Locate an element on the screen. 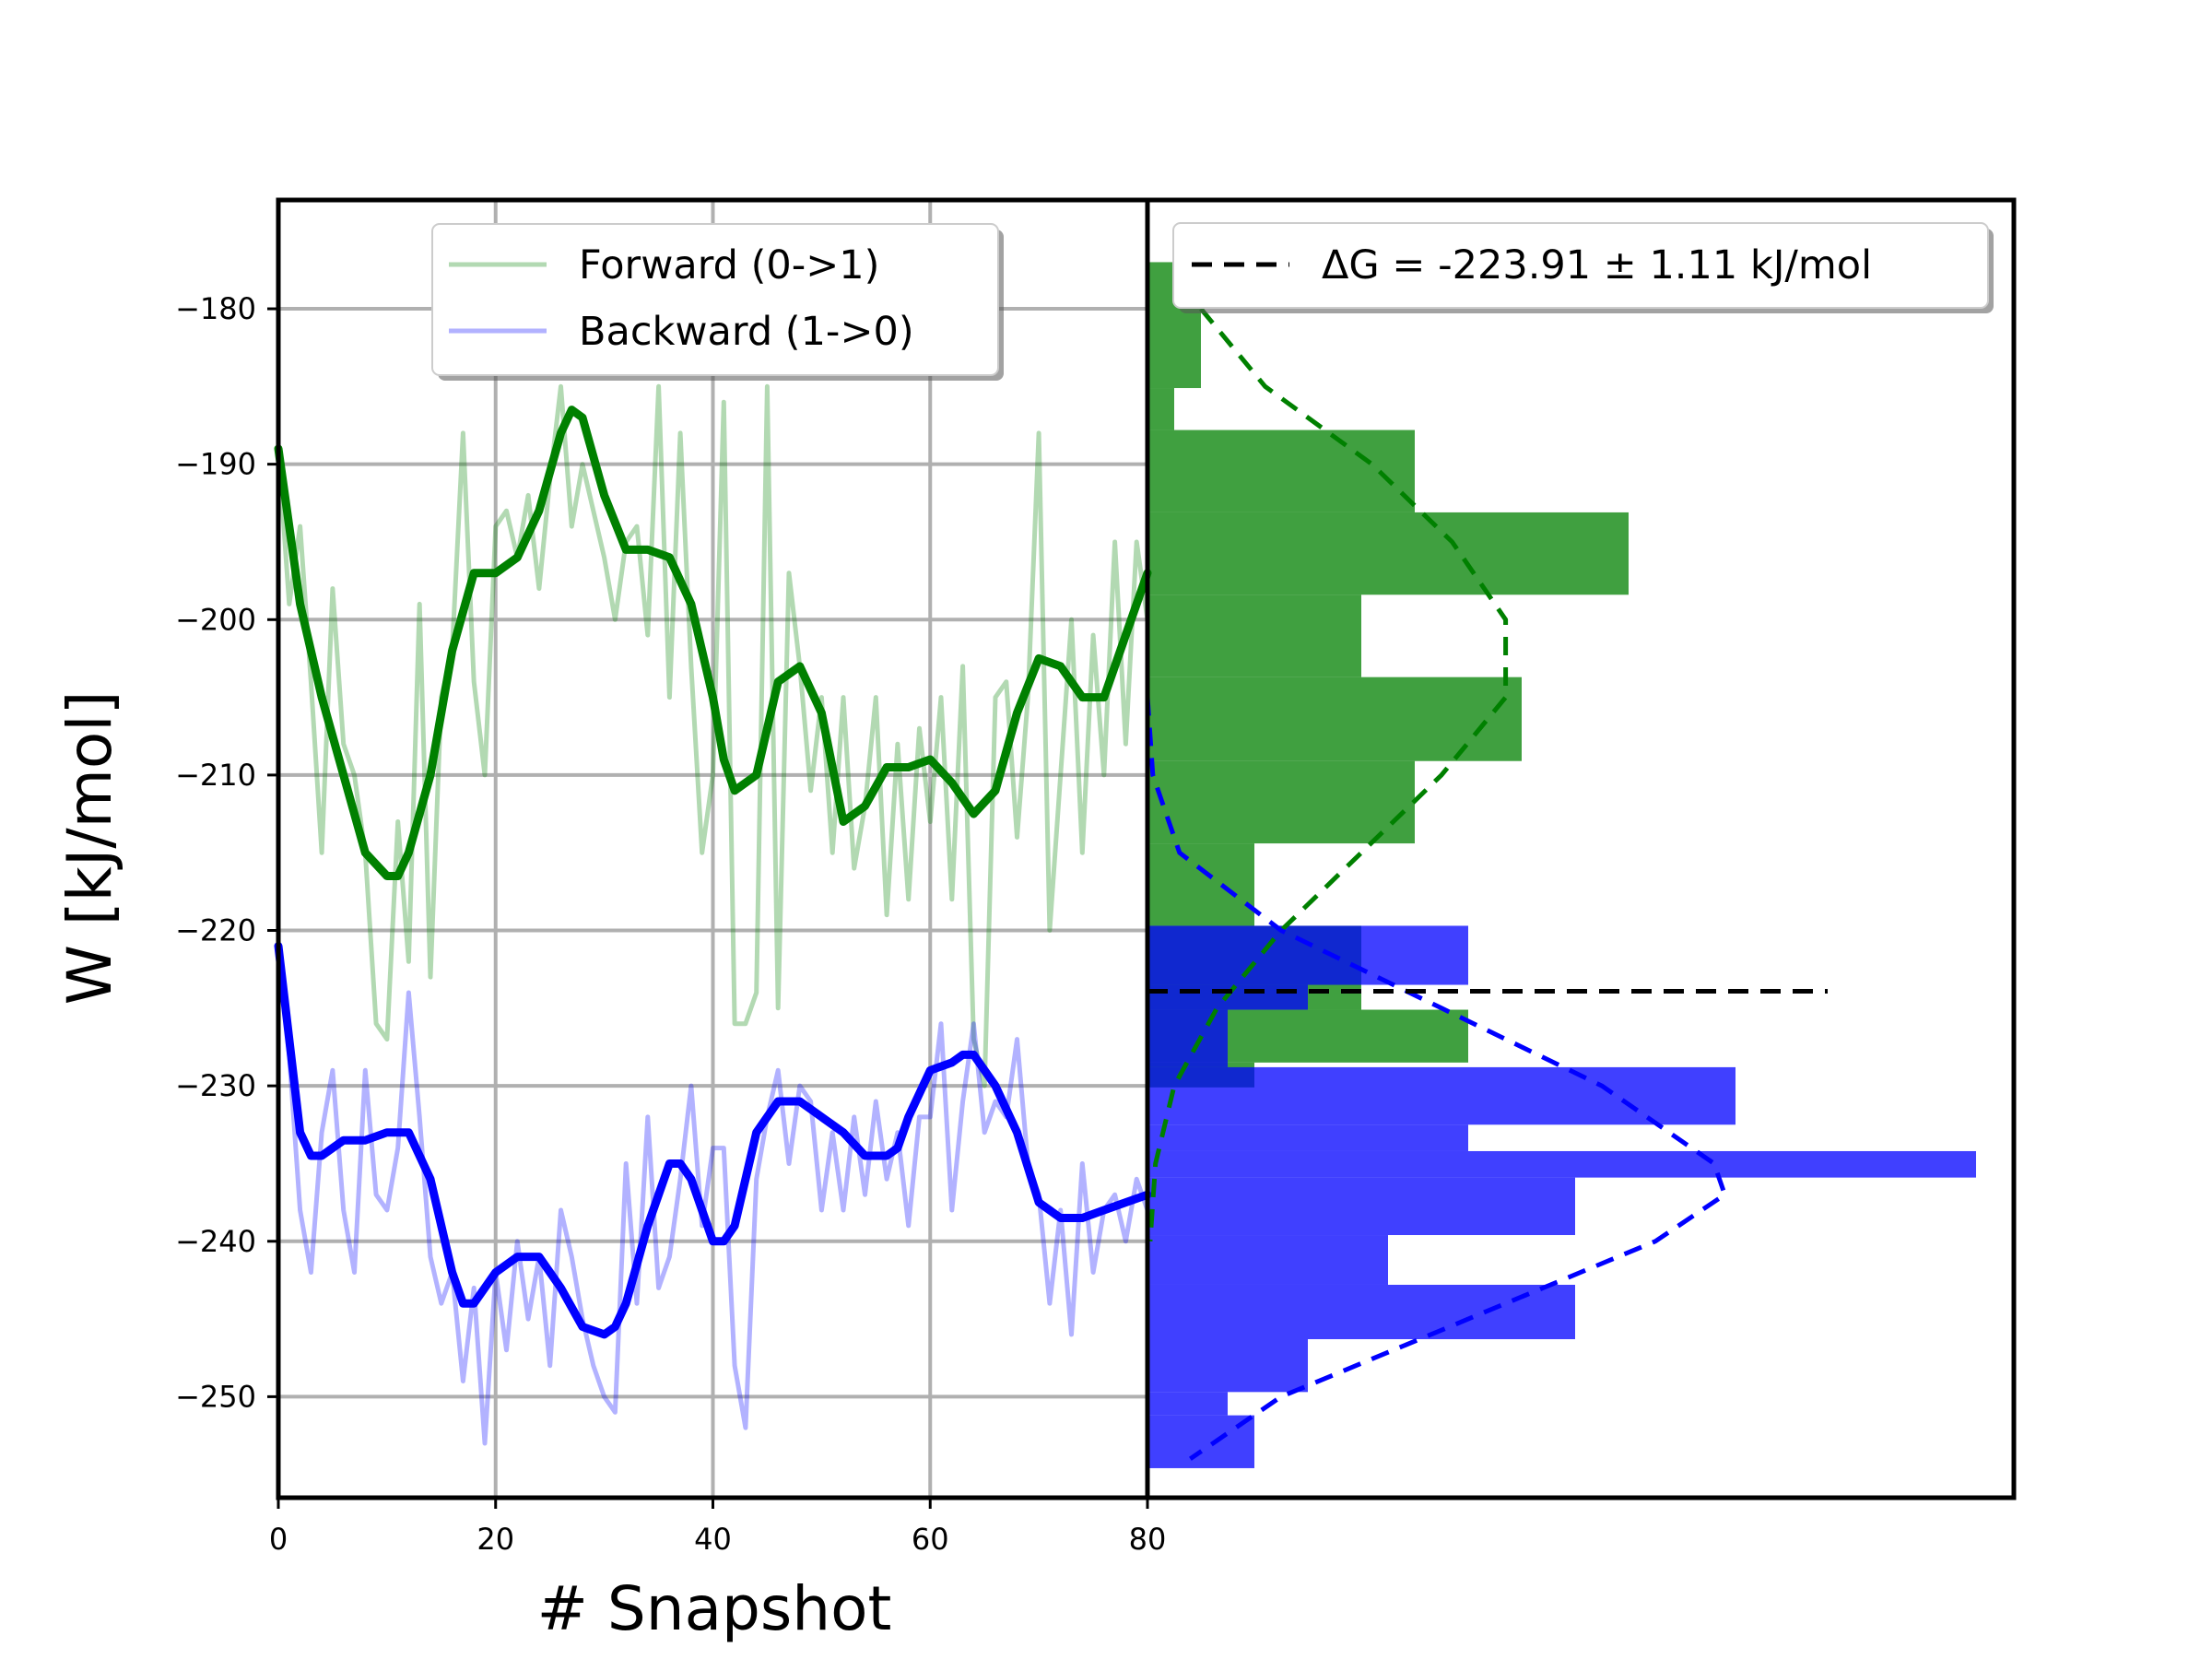 This screenshot has width=2212, height=1659. y-tick-label: −200 is located at coordinates (215, 619).